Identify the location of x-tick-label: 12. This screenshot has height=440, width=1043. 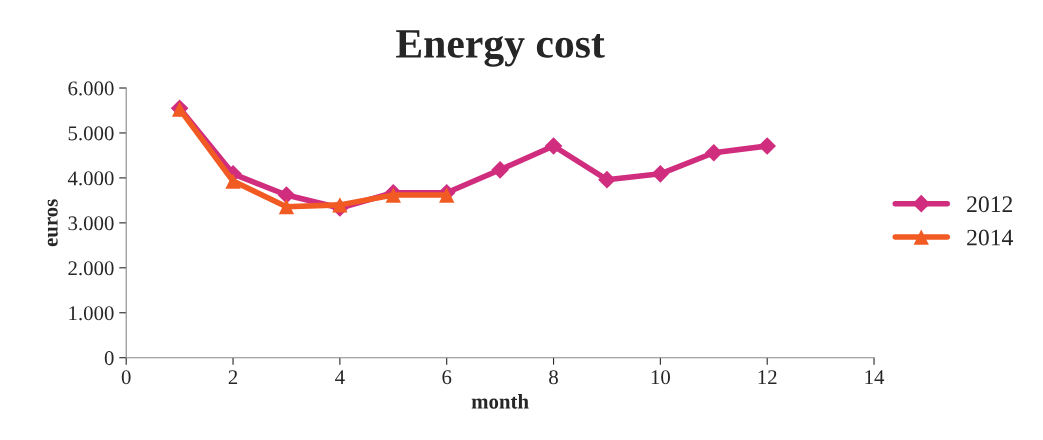
(767, 377).